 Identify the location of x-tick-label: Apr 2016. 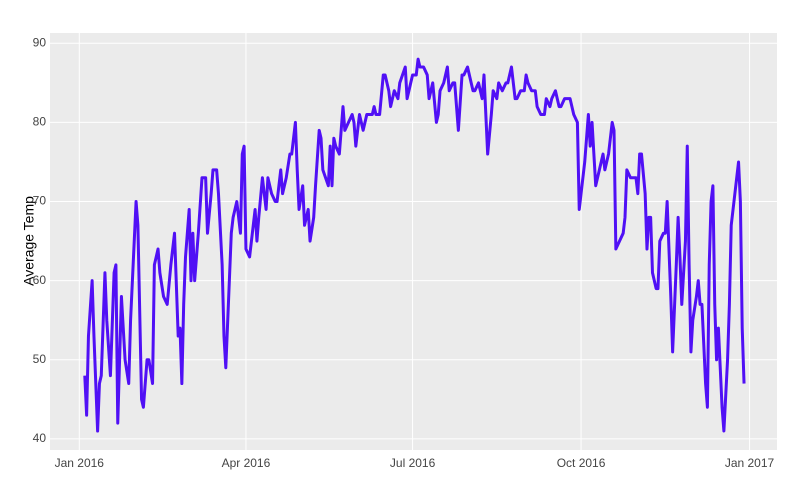
(246, 463).